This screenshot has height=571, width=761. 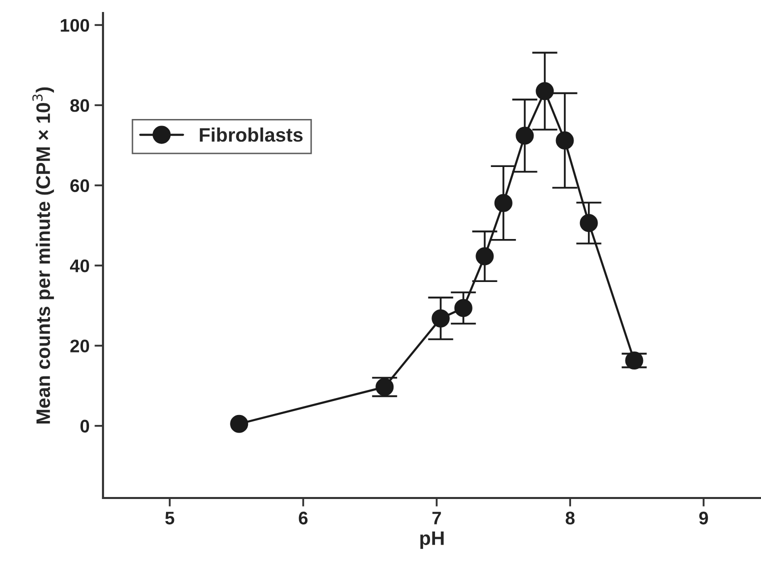 I want to click on x-tick-label: 5, so click(x=169, y=518).